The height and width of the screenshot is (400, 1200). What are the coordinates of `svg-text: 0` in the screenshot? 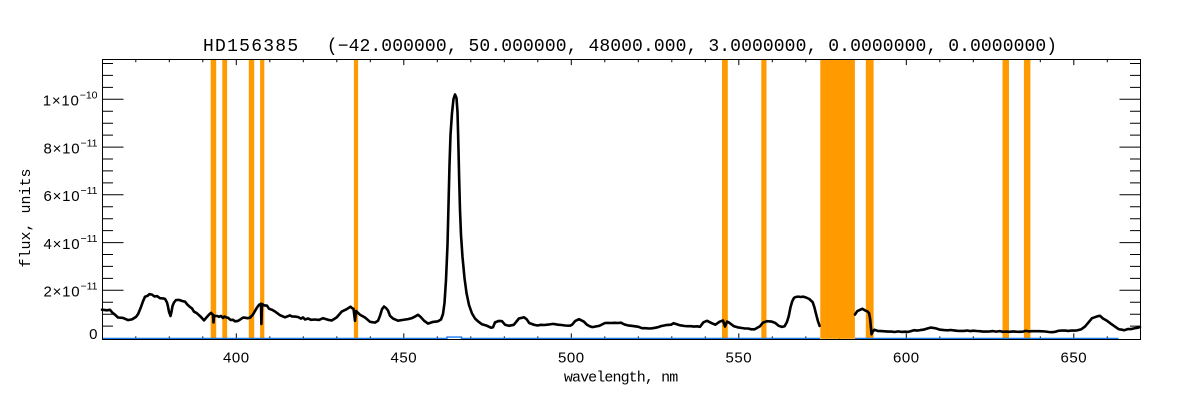 It's located at (93, 334).